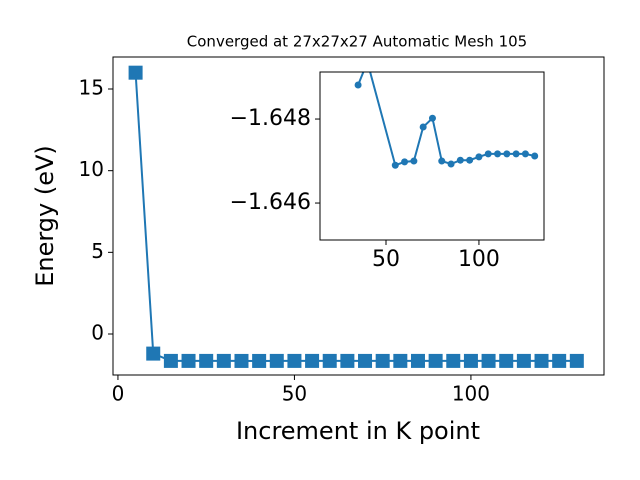  Describe the element at coordinates (97, 251) in the screenshot. I see `y-tick-label: 5` at that location.